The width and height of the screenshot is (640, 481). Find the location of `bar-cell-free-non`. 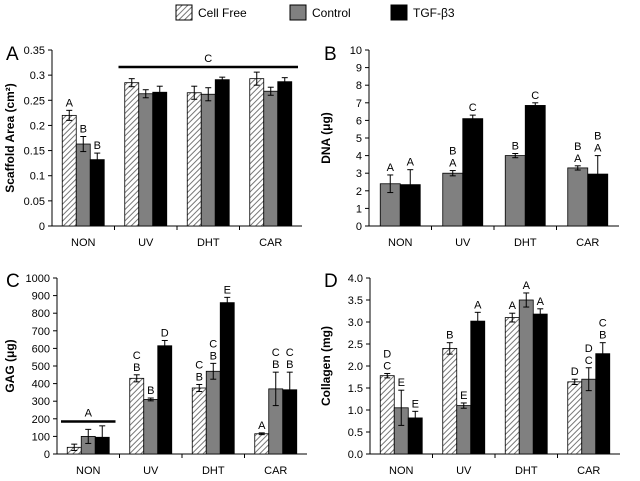

bar-cell-free-non is located at coordinates (387, 415).